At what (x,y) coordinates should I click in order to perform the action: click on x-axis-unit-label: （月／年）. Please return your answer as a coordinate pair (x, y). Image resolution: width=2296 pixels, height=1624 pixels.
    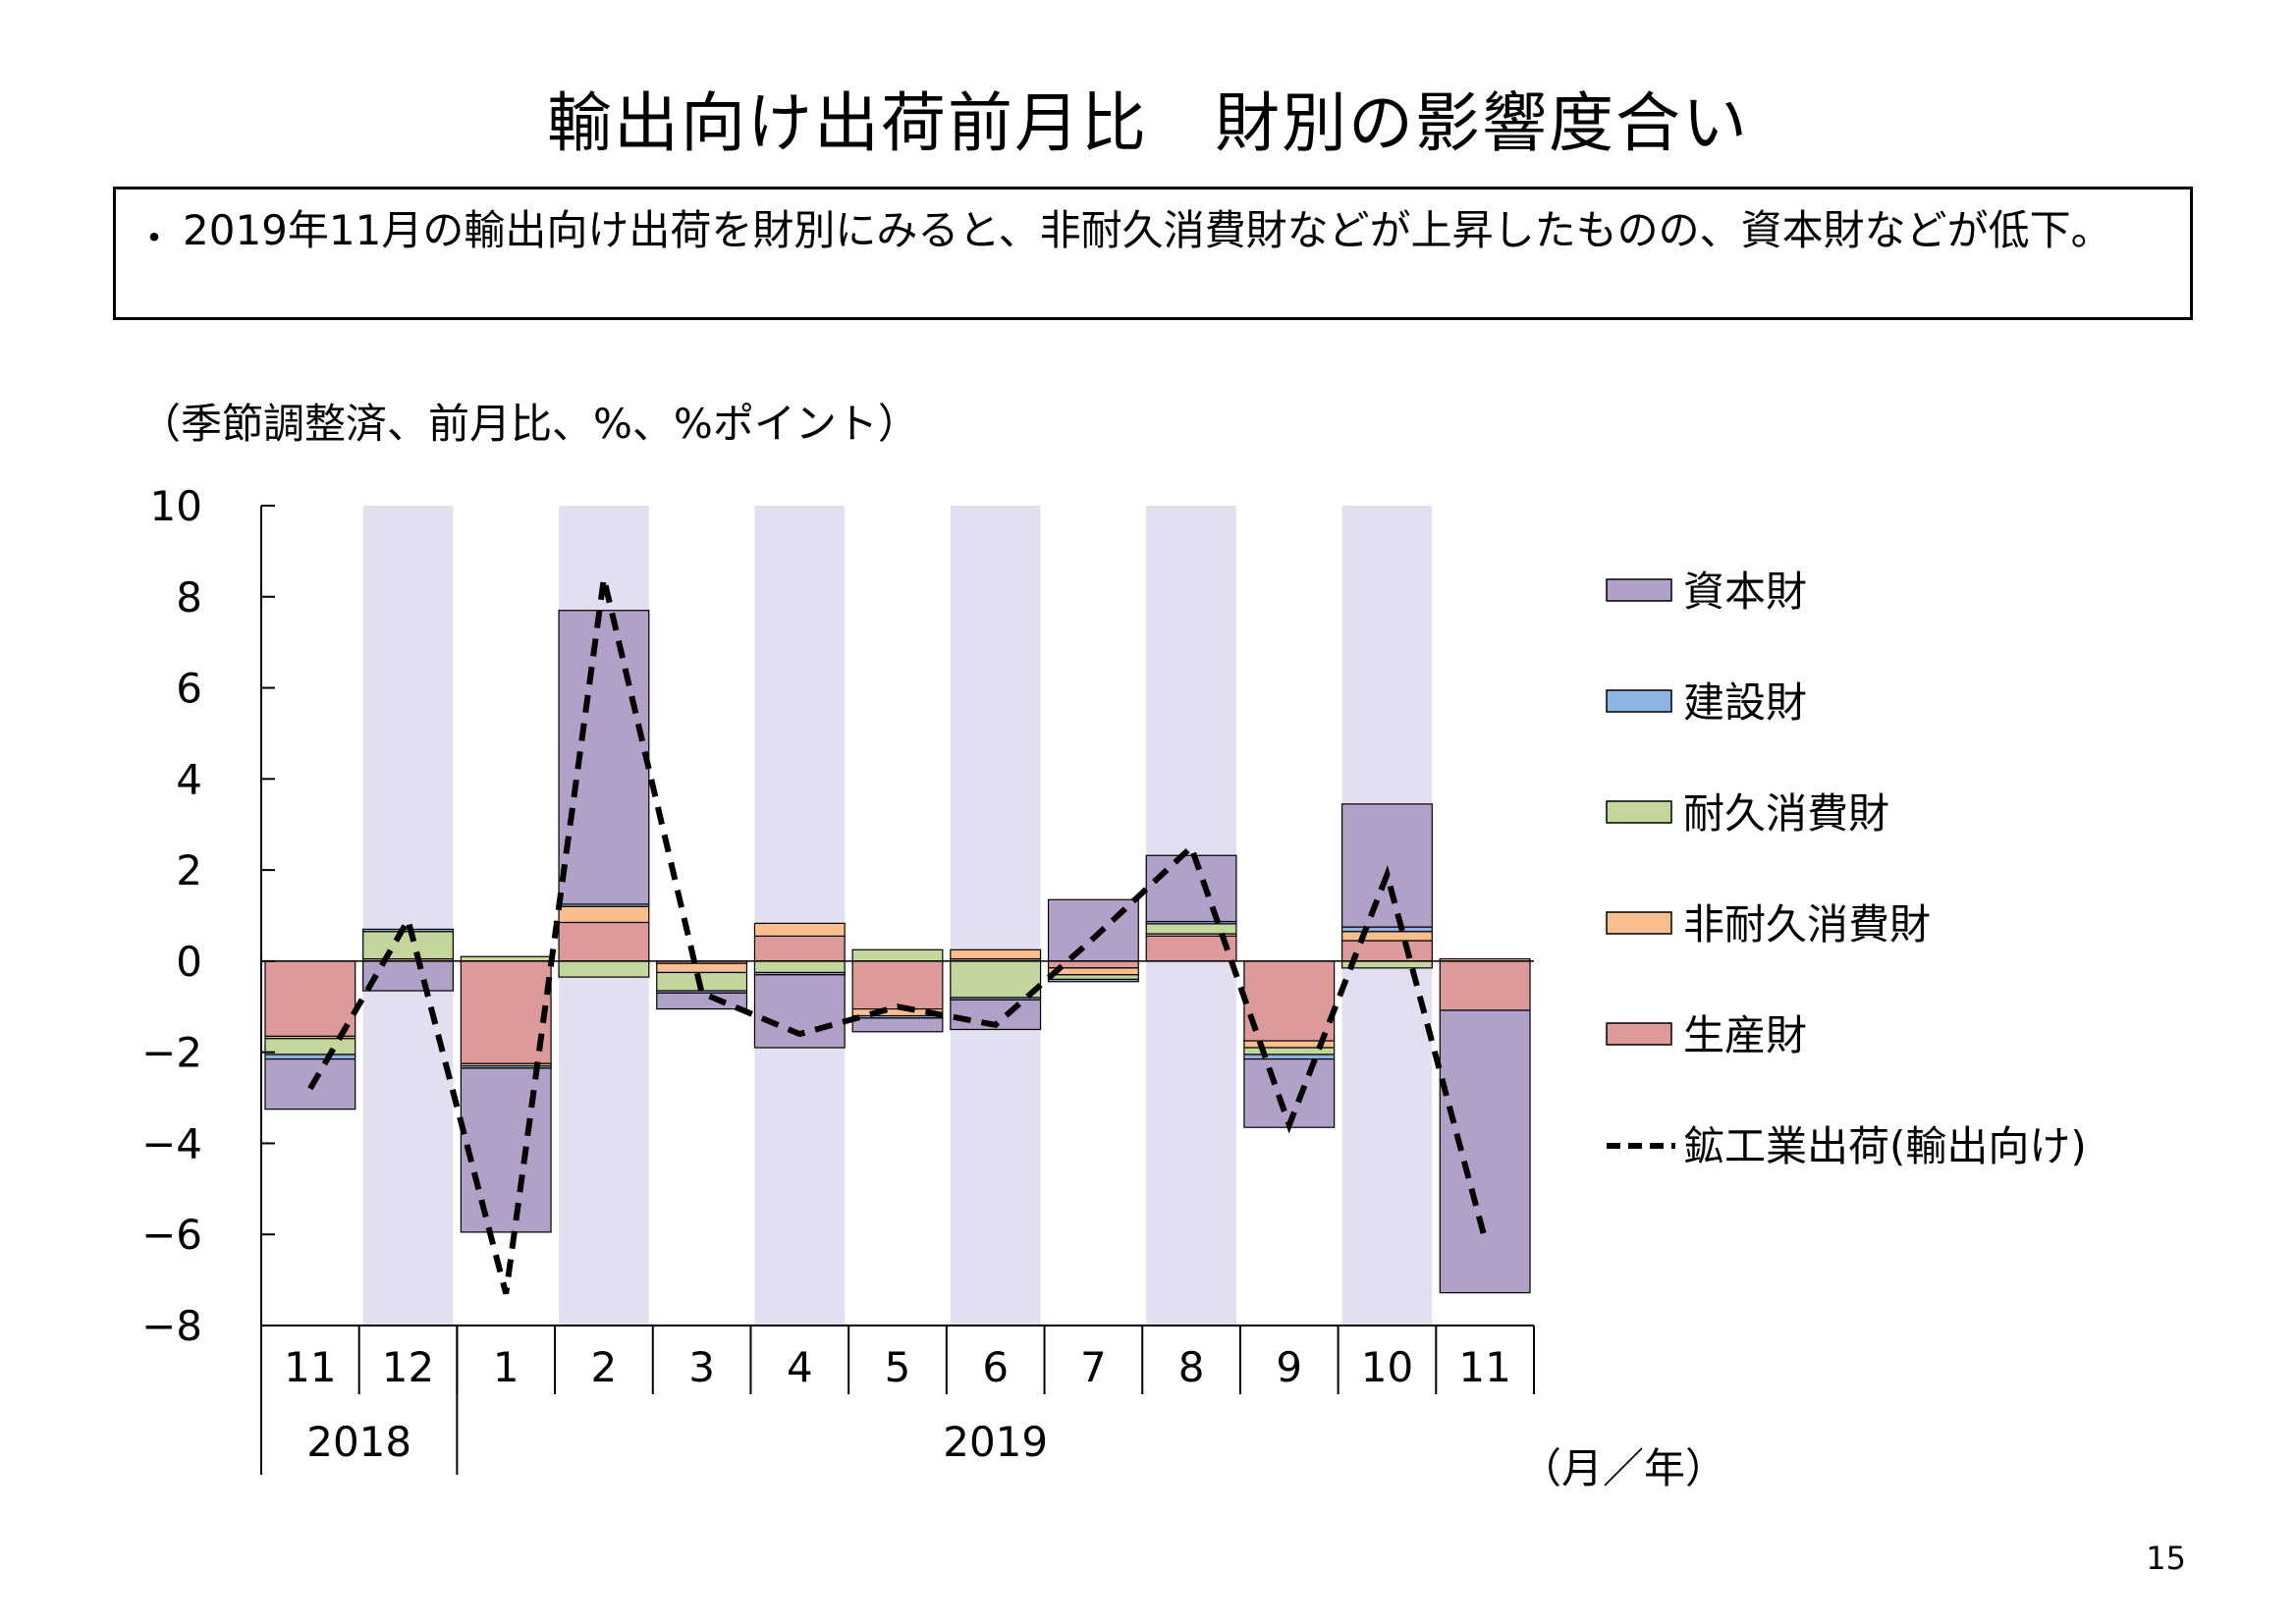
    Looking at the image, I should click on (1623, 1468).